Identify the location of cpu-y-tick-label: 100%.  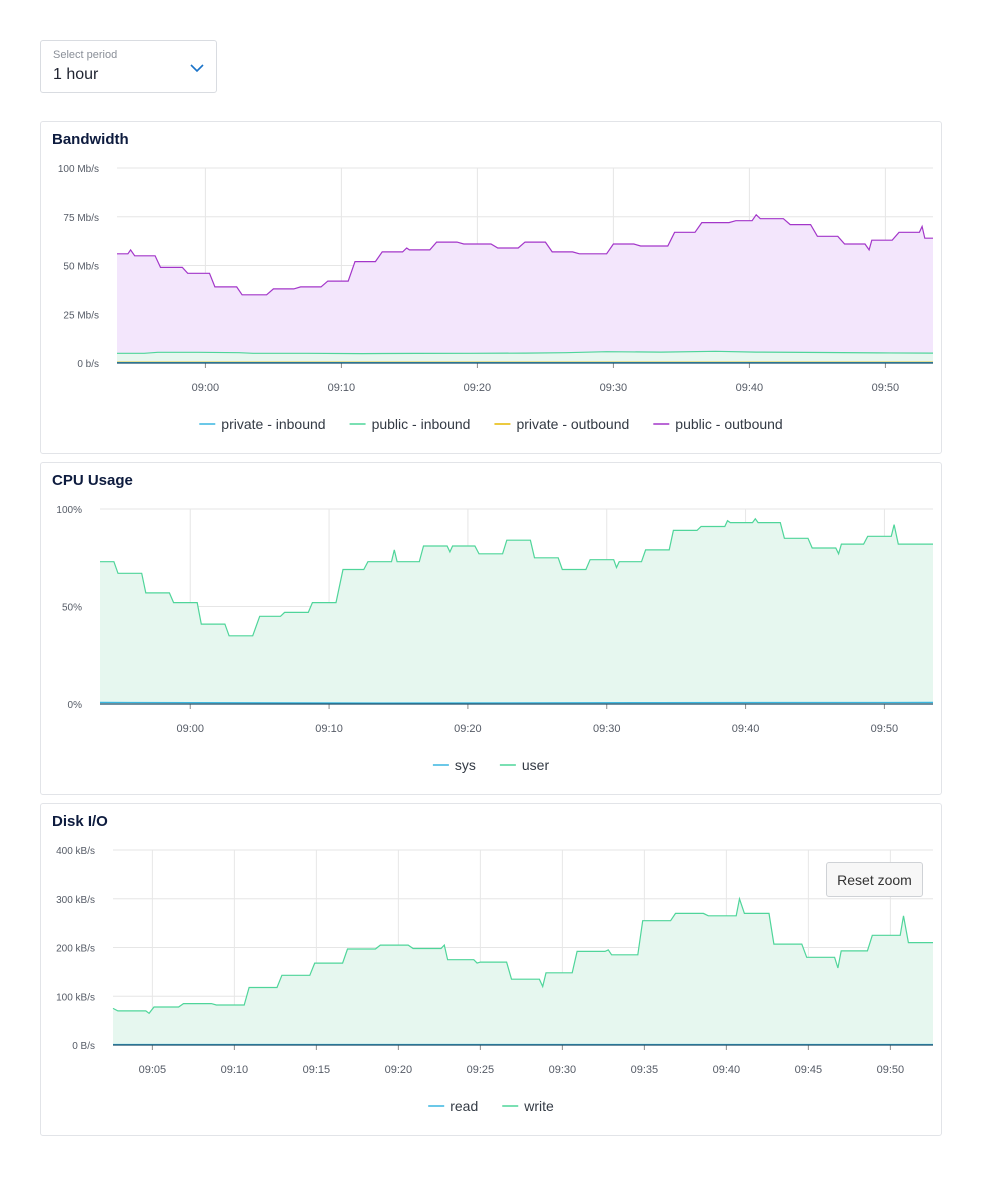
(69, 510).